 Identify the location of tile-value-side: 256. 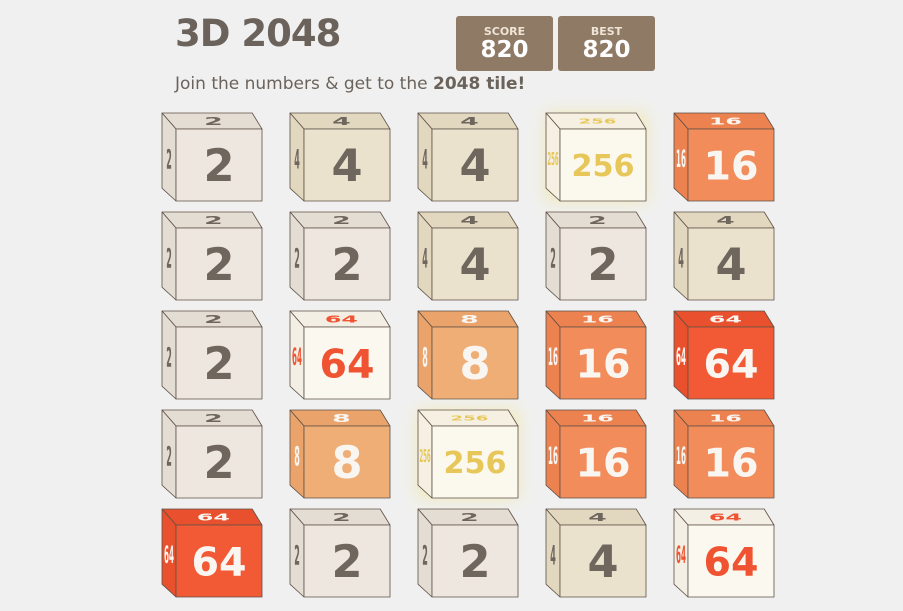
(552, 160).